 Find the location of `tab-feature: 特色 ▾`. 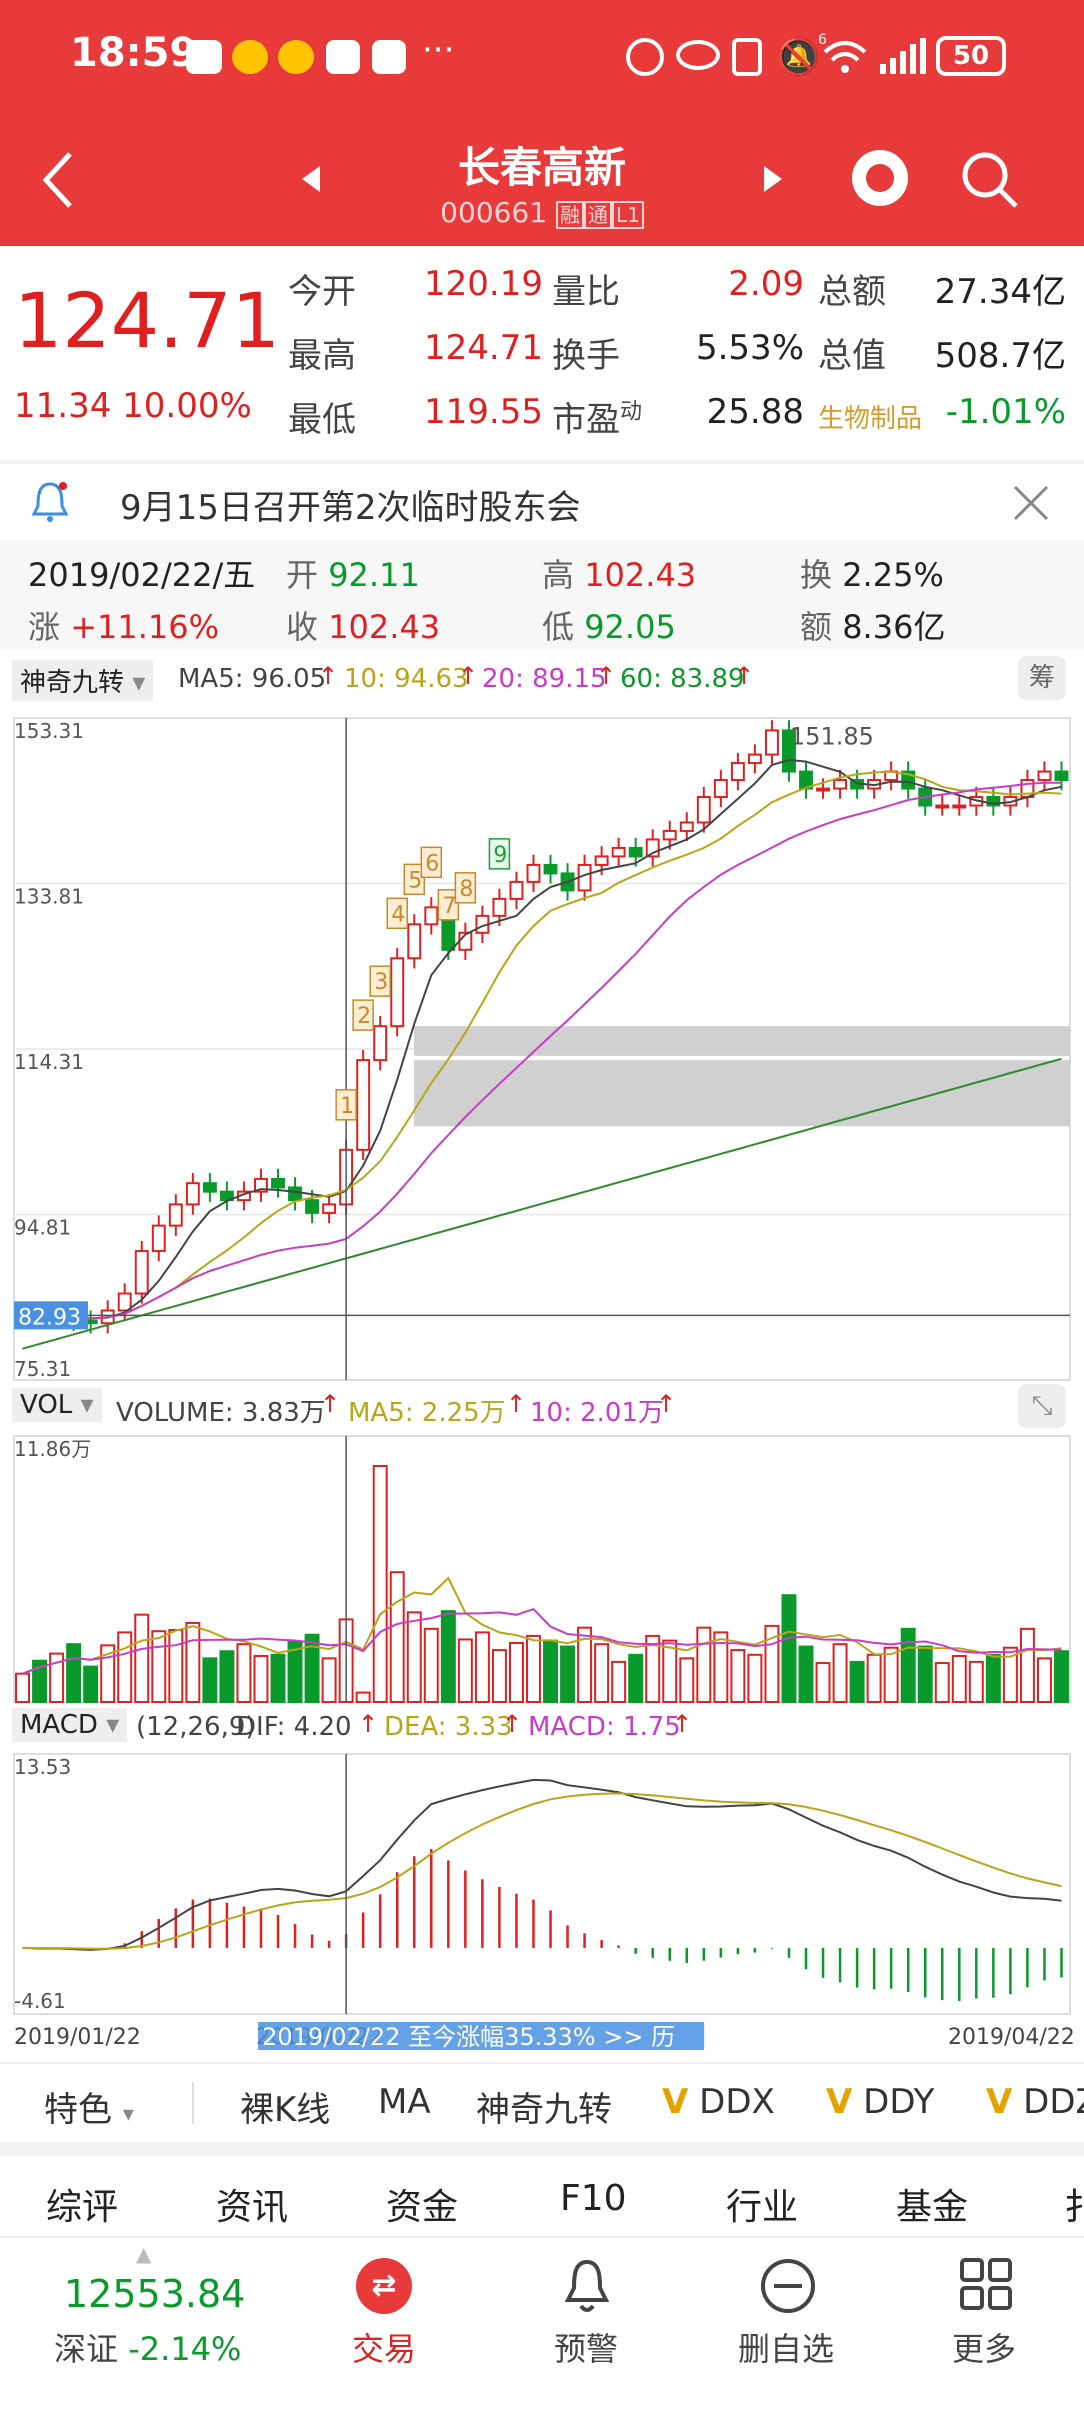

tab-feature: 特色 ▾ is located at coordinates (89, 2106).